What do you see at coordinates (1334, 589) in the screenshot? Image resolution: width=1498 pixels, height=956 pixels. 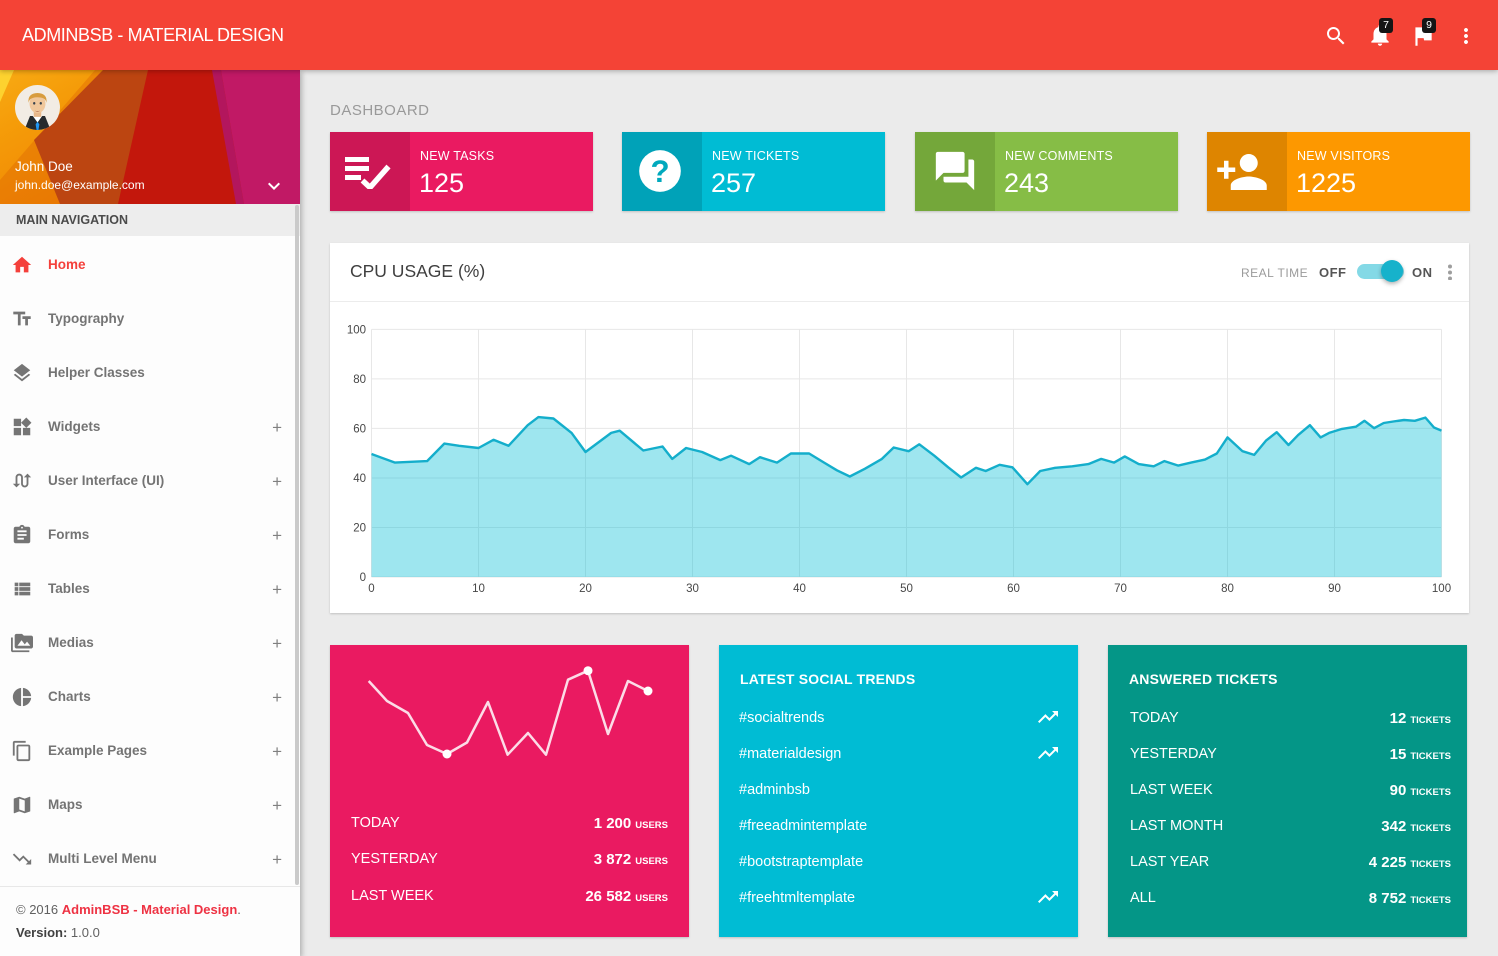 I see `svg-text: 90` at bounding box center [1334, 589].